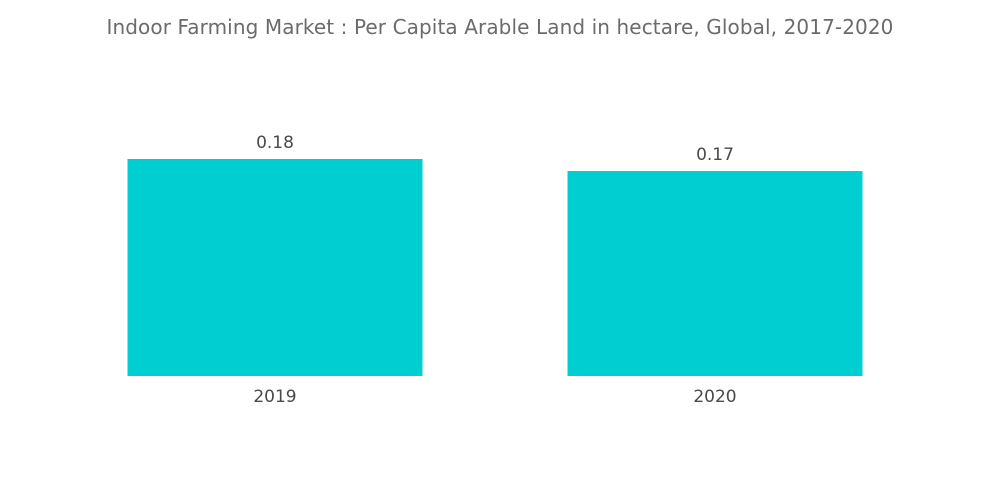  I want to click on x-axis-ticks: 2019 2020, so click(494, 397).